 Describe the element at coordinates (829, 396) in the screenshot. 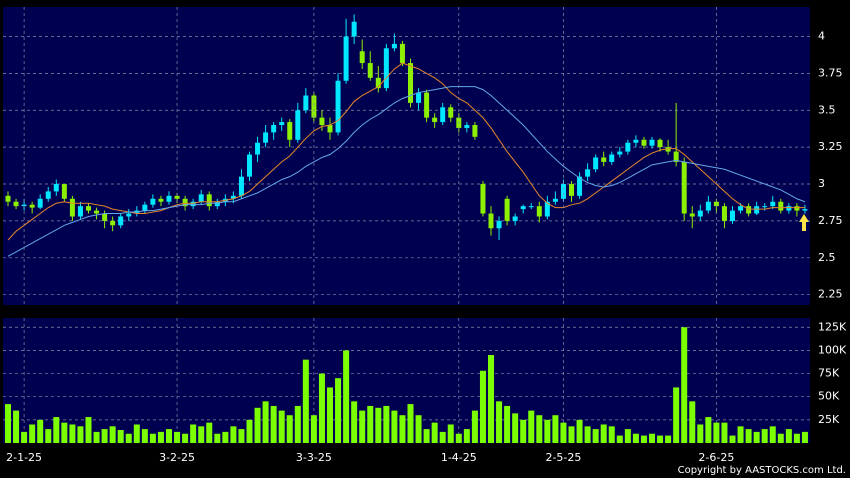

I see `y-tick-label: 50K` at that location.